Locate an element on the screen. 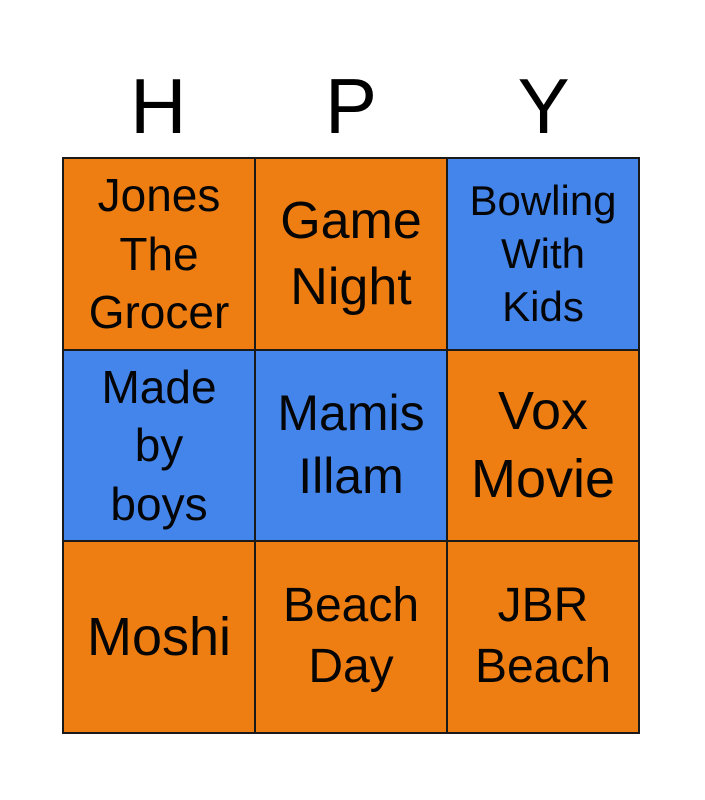 The image size is (705, 800). cell-text-line: Illam is located at coordinates (351, 476).